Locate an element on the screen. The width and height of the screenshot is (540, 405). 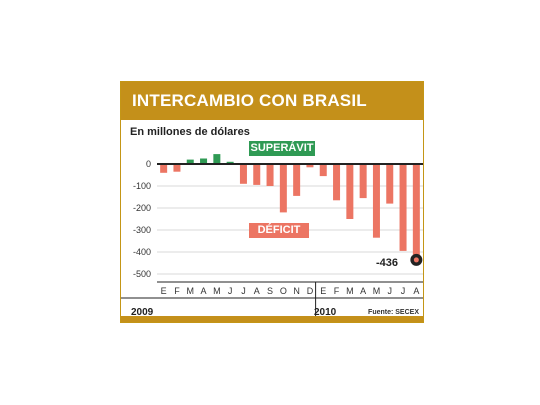
x-tick-label: D is located at coordinates (310, 291).